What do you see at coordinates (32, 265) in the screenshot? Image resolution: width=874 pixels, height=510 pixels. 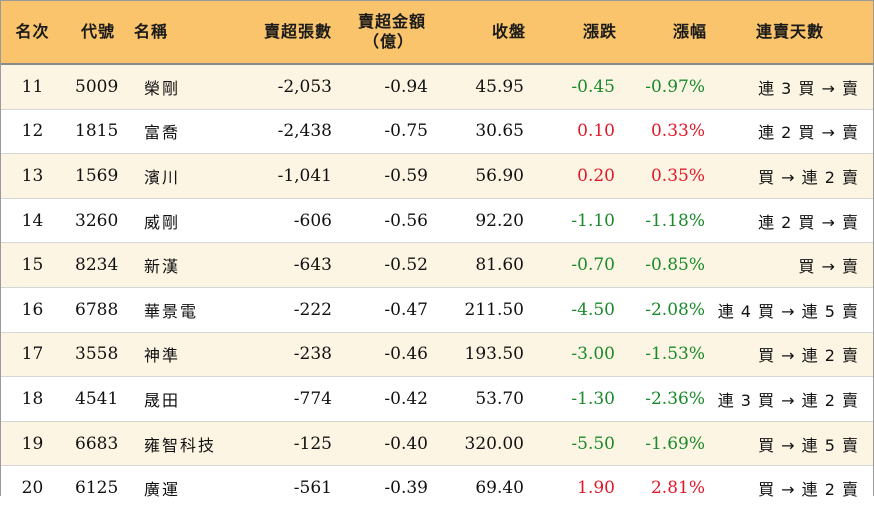 I see `rank-cell: 15` at bounding box center [32, 265].